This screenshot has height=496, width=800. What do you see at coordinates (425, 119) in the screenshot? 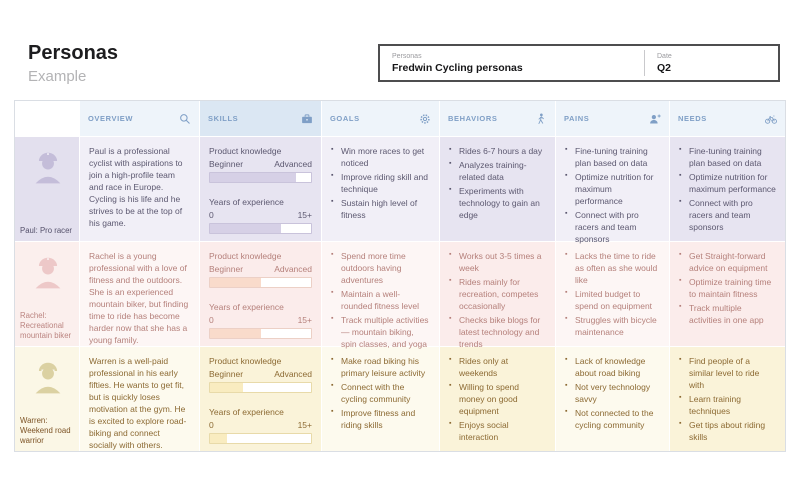
I see `gear-icon` at bounding box center [425, 119].